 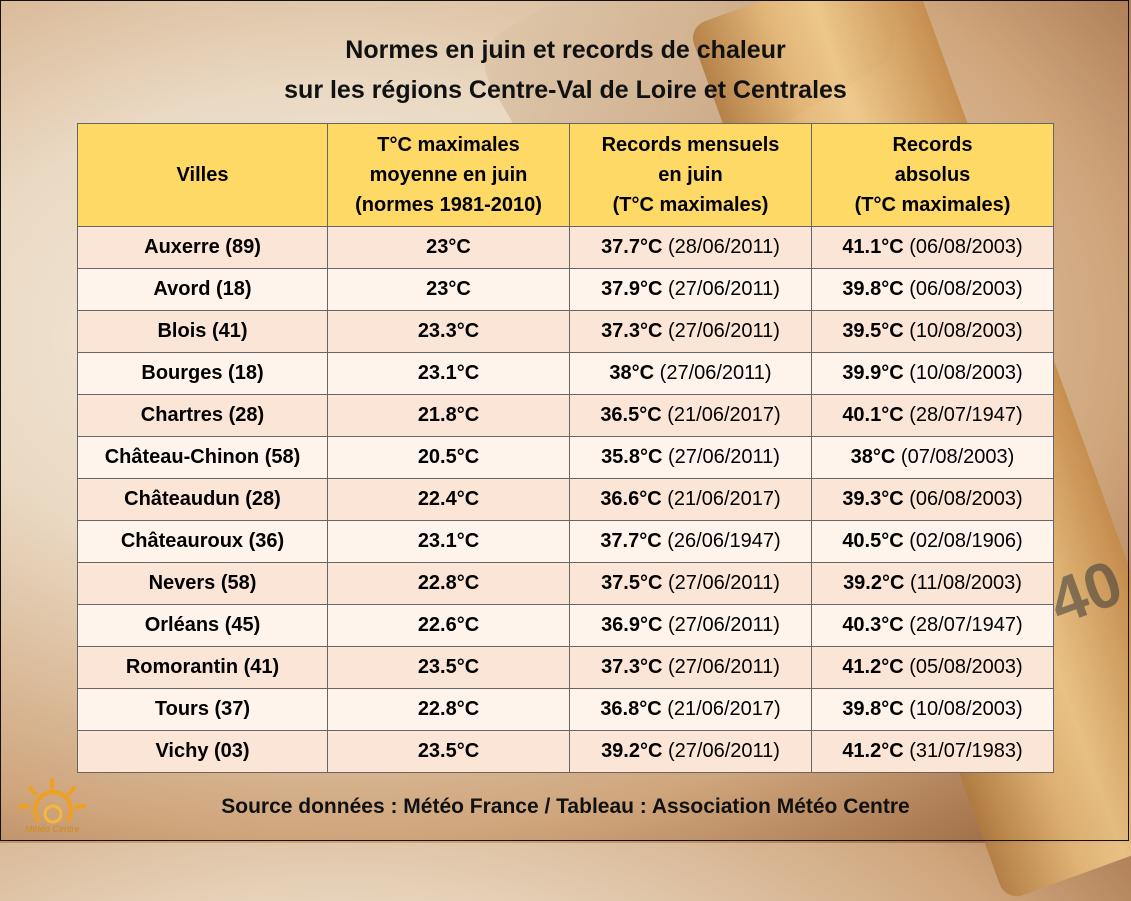 I want to click on logo-text: Météo Centre, so click(x=52, y=829).